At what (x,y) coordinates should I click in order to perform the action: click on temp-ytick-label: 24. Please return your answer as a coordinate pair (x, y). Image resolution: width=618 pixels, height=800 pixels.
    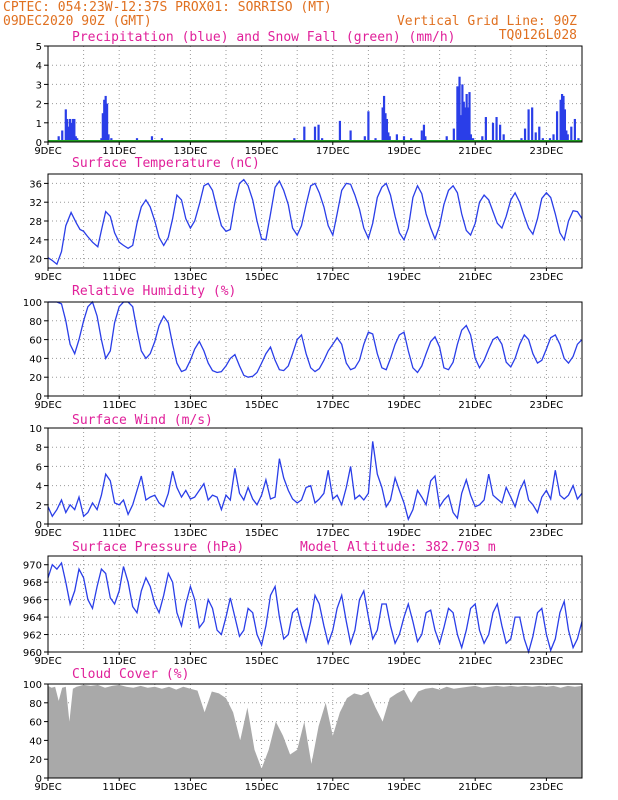
    Looking at the image, I should click on (35, 241).